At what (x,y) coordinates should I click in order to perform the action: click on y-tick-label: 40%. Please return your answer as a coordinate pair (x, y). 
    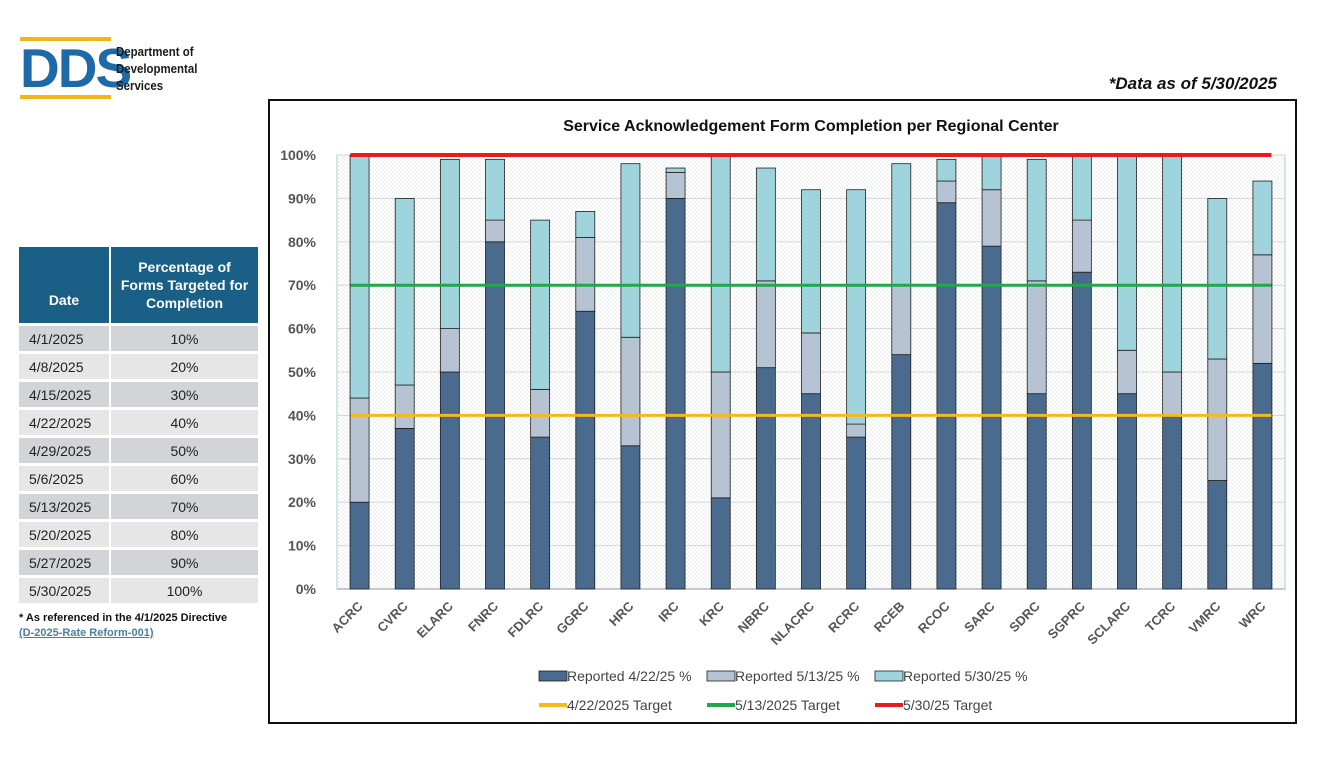
    Looking at the image, I should click on (302, 415).